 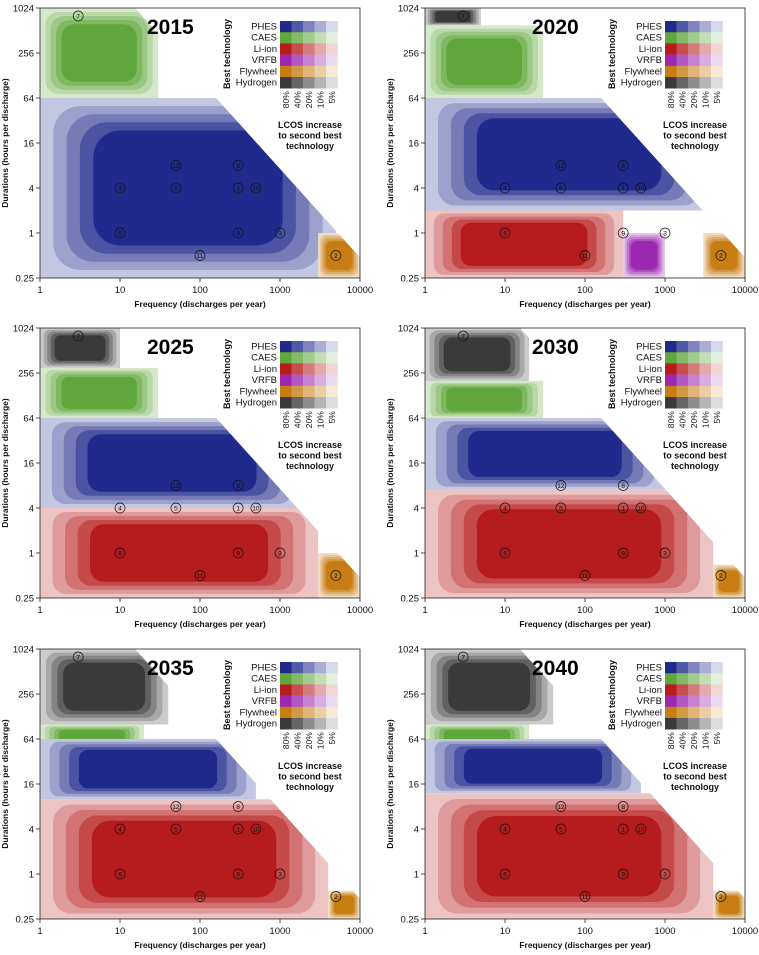 I want to click on marker-1: 1, so click(x=623, y=188).